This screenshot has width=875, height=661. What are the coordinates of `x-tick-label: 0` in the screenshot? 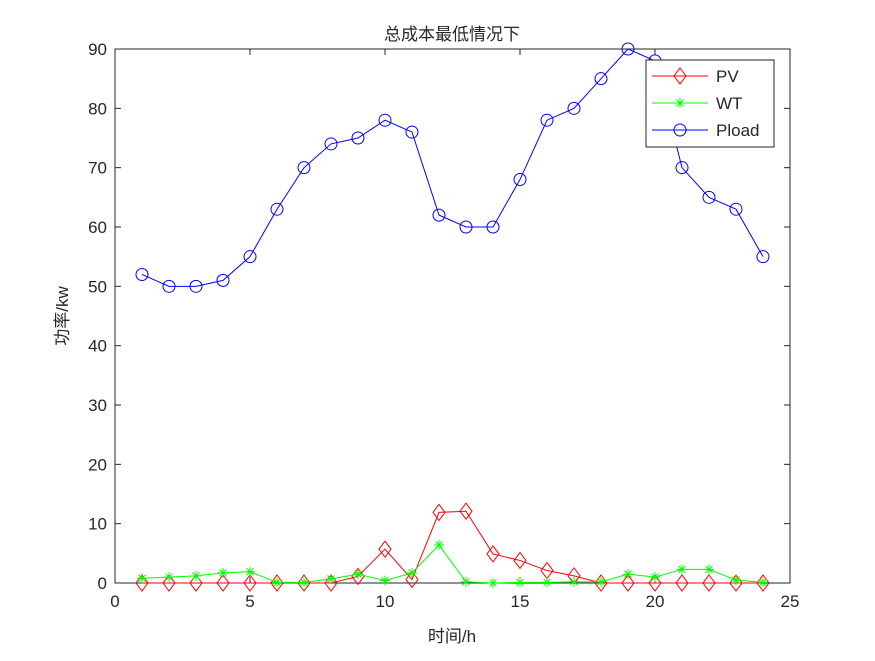 It's located at (114, 601).